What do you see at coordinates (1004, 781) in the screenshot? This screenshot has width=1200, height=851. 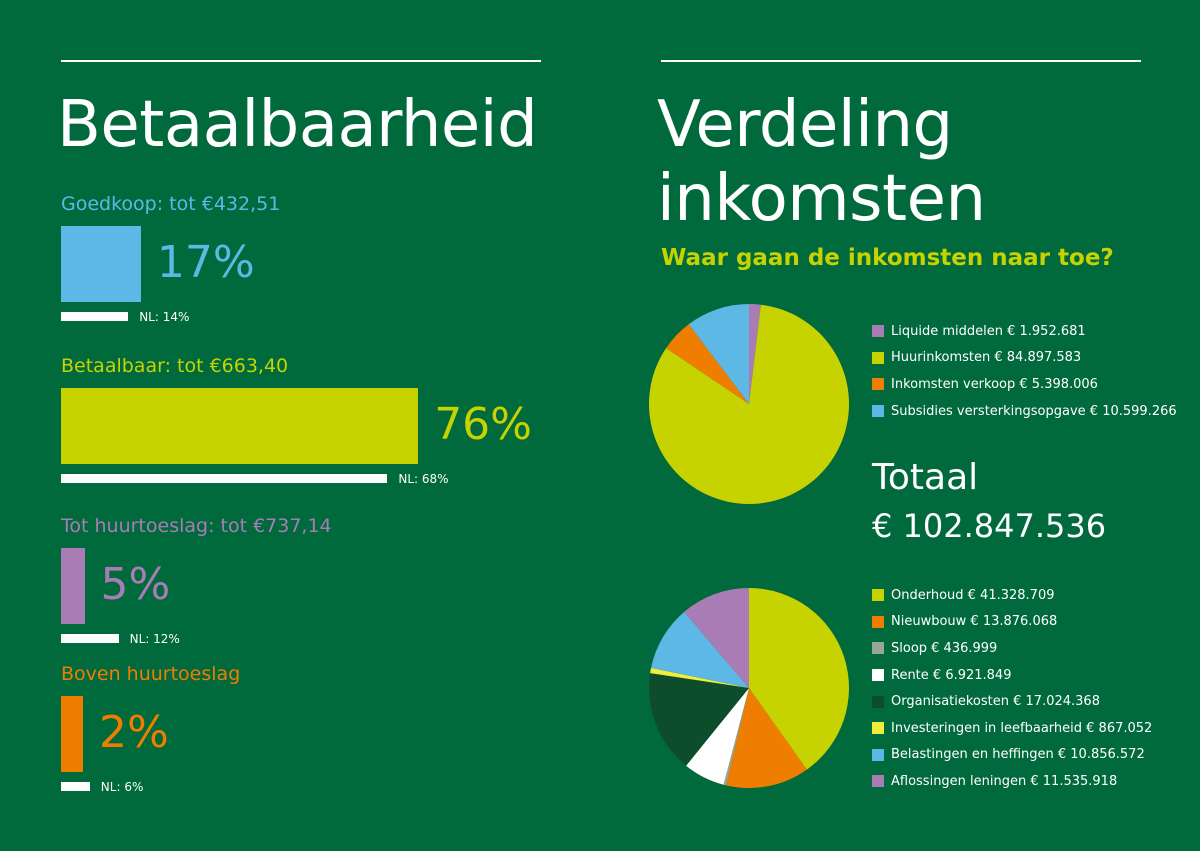 I see `legend-label: Aflossingen leningen € 11.535.918` at bounding box center [1004, 781].